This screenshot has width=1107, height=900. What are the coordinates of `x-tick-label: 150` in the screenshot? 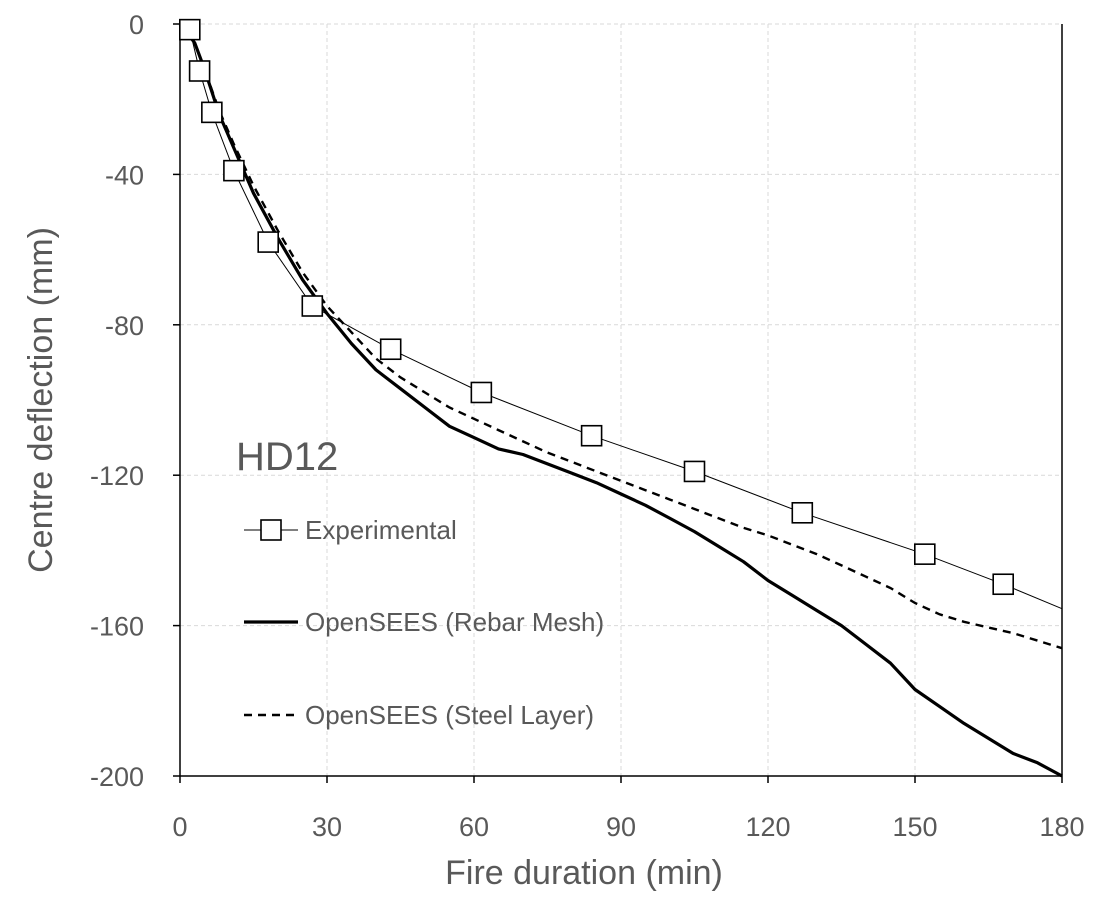 It's located at (914, 827).